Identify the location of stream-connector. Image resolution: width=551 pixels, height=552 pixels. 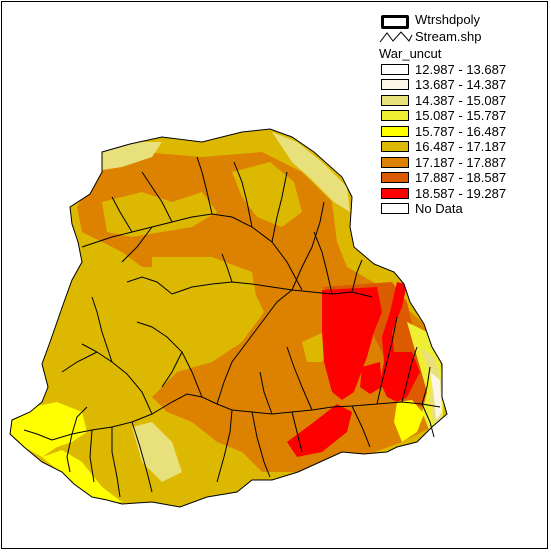
(254, 347).